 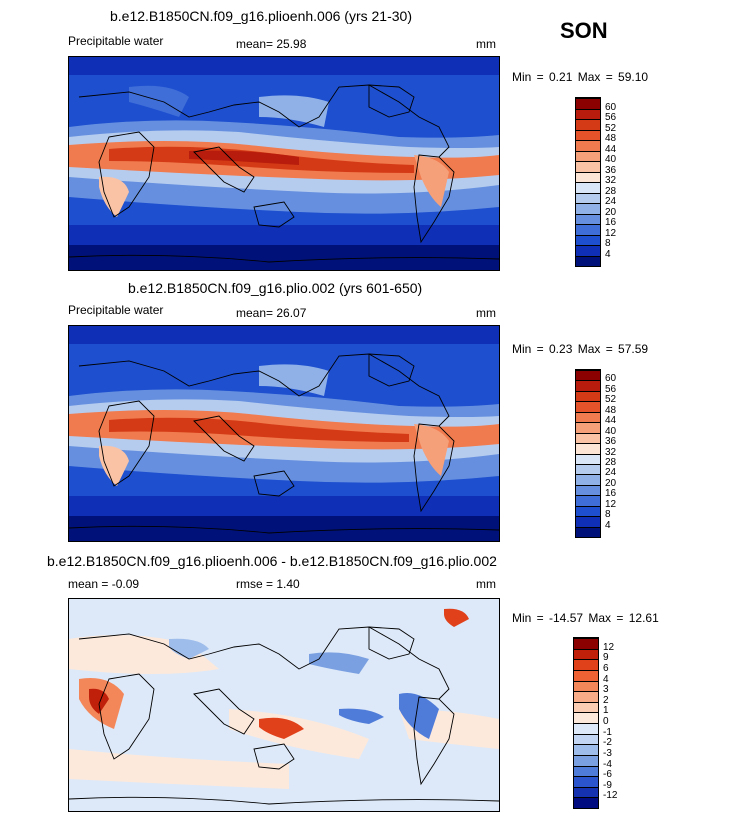 I want to click on top-colorbar-ticks: 60 56 52 48 44 40 36 32 28 24 20 16 12 8 4, so click(x=625, y=181).